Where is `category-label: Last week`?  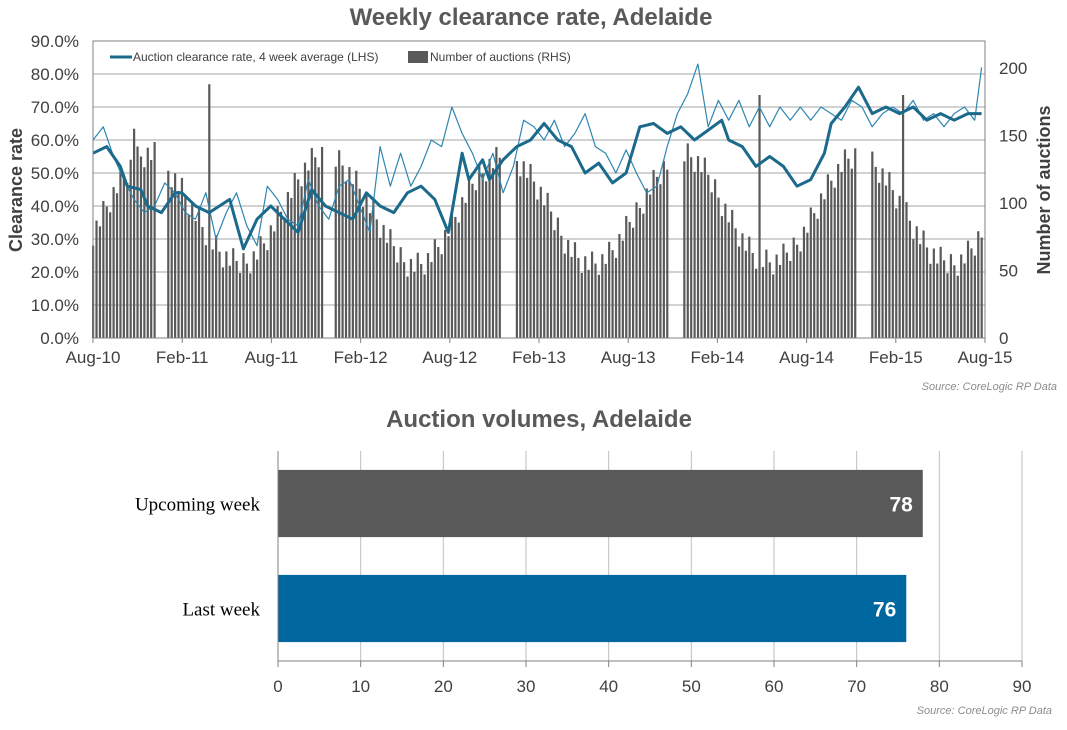 category-label: Last week is located at coordinates (221, 610).